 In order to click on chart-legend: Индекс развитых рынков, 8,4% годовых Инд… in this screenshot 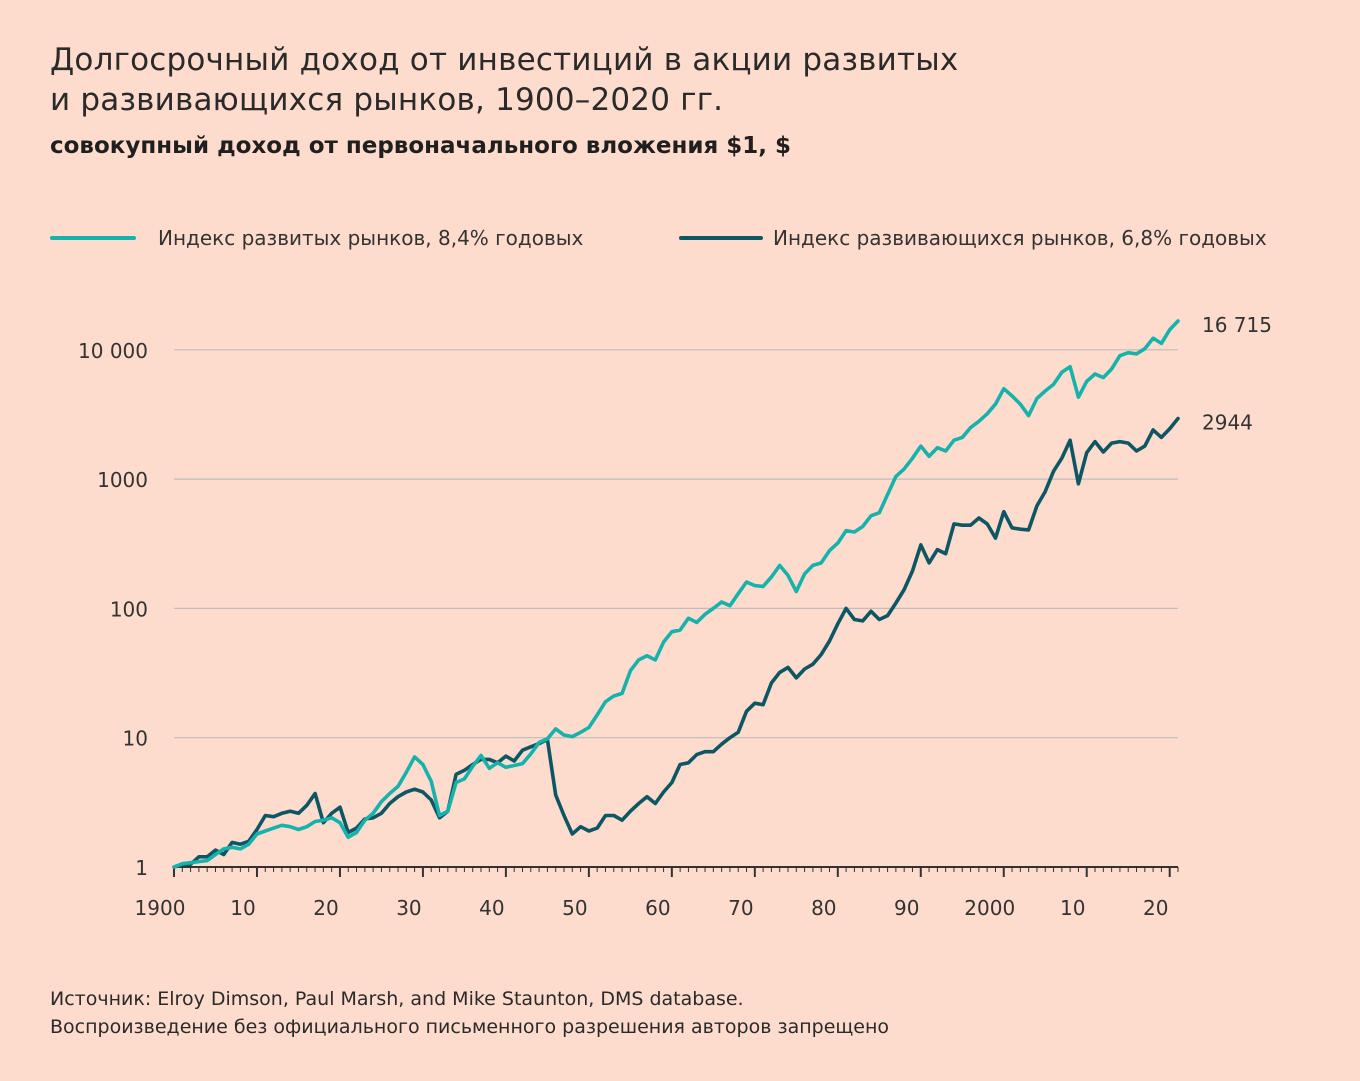, I will do `click(680, 244)`.